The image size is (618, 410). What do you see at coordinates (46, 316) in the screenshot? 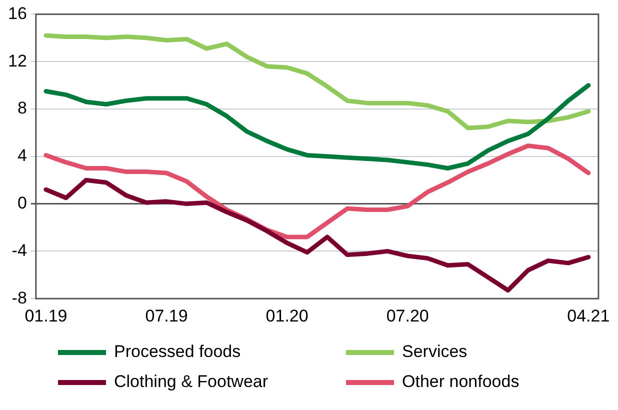
I see `x-tick-label: 01.19` at bounding box center [46, 316].